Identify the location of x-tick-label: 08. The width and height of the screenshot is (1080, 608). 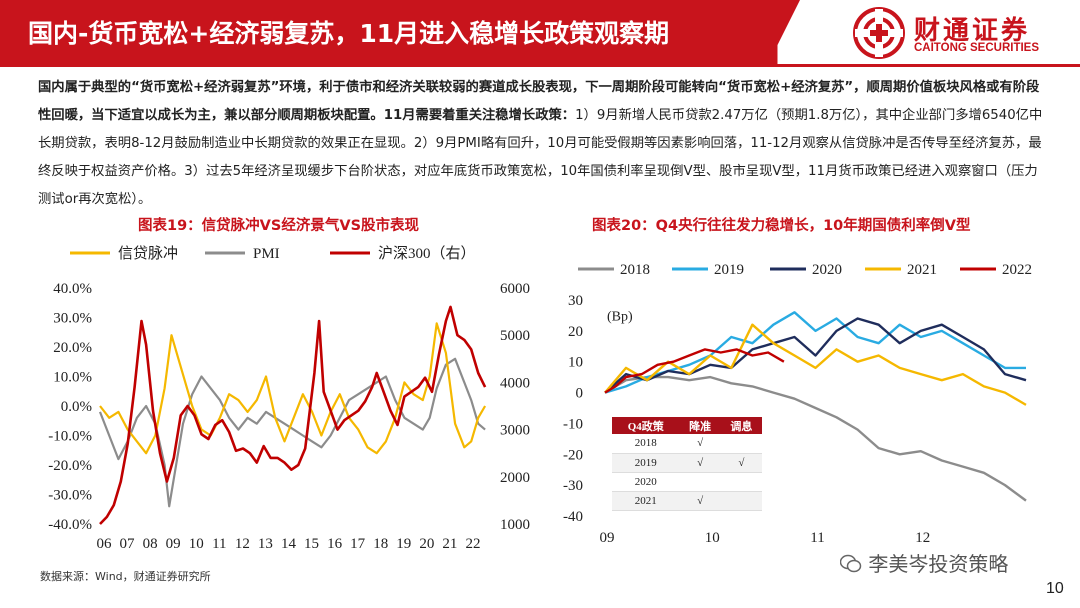
(150, 544).